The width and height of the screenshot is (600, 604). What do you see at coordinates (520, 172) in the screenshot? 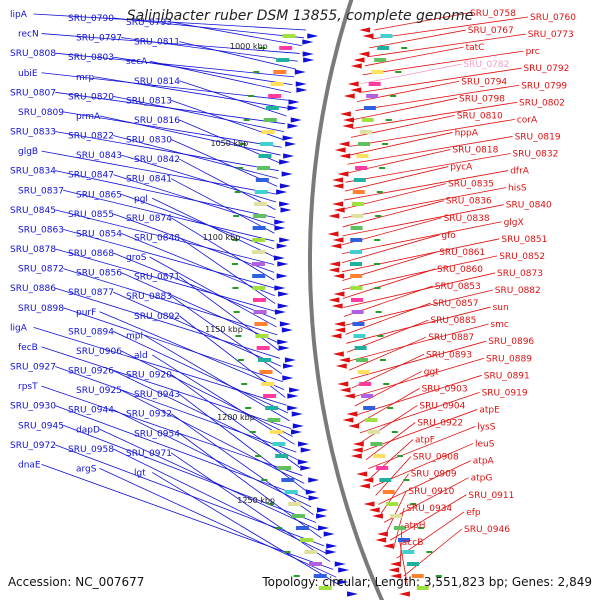
I see `right-gene-label: dfrA` at bounding box center [520, 172].